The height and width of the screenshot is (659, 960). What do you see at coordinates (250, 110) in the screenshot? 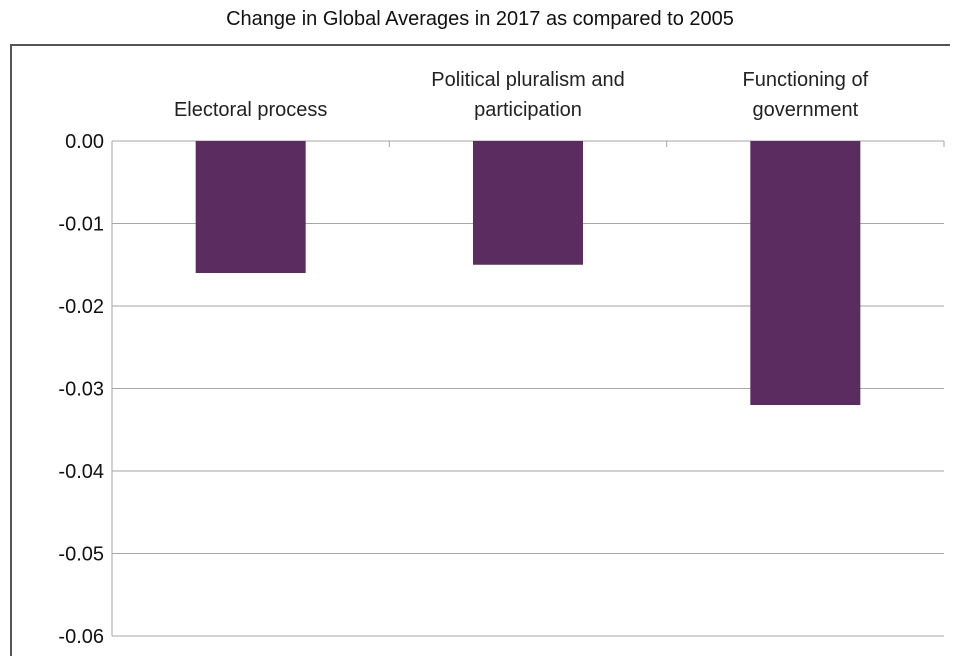
I see `category-label: Electoral process` at bounding box center [250, 110].